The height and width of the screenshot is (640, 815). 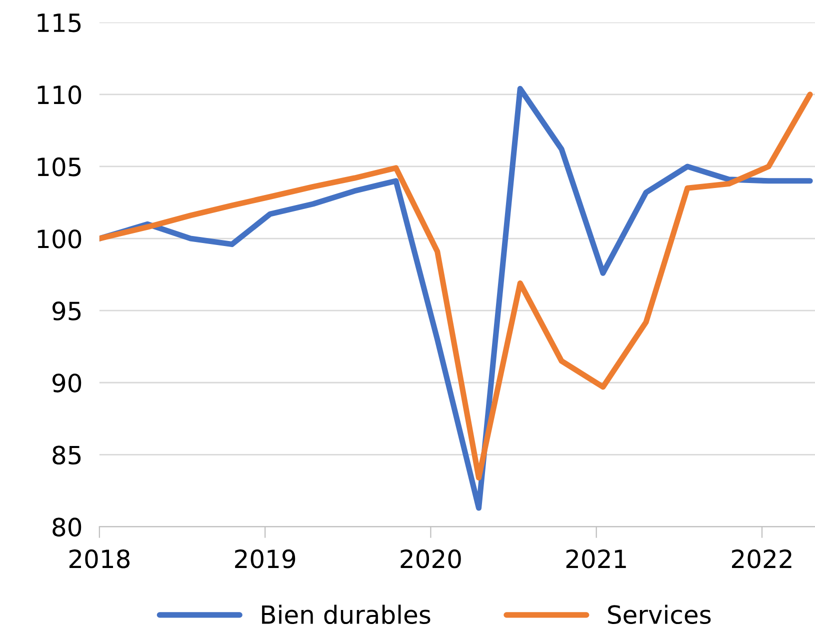 What do you see at coordinates (430, 558) in the screenshot?
I see `x-tick-label: 2020` at bounding box center [430, 558].